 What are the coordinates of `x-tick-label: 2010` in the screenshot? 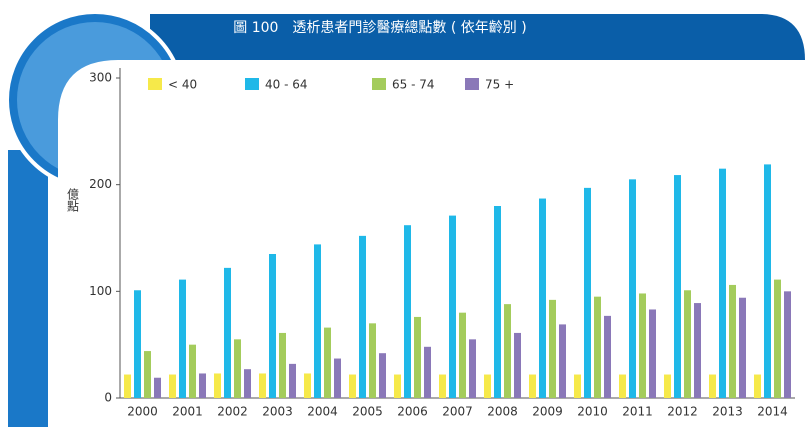 It's located at (592, 412).